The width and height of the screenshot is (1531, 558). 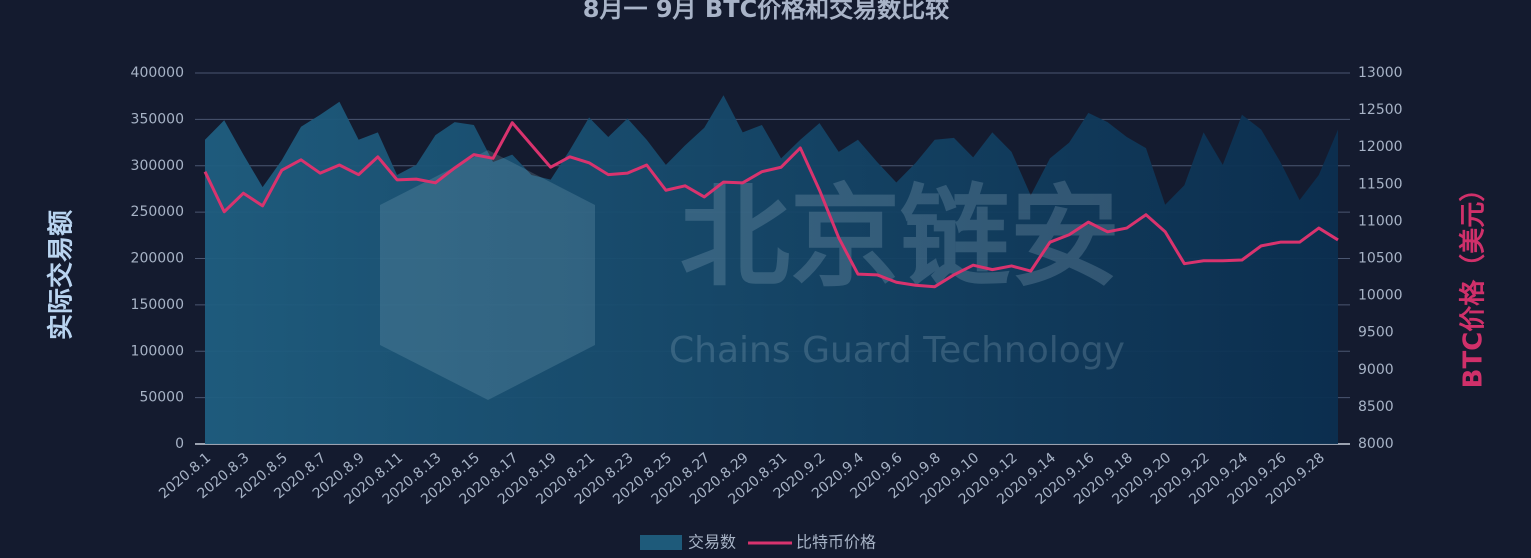 I want to click on y2-tick-label: 10500, so click(x=1380, y=259).